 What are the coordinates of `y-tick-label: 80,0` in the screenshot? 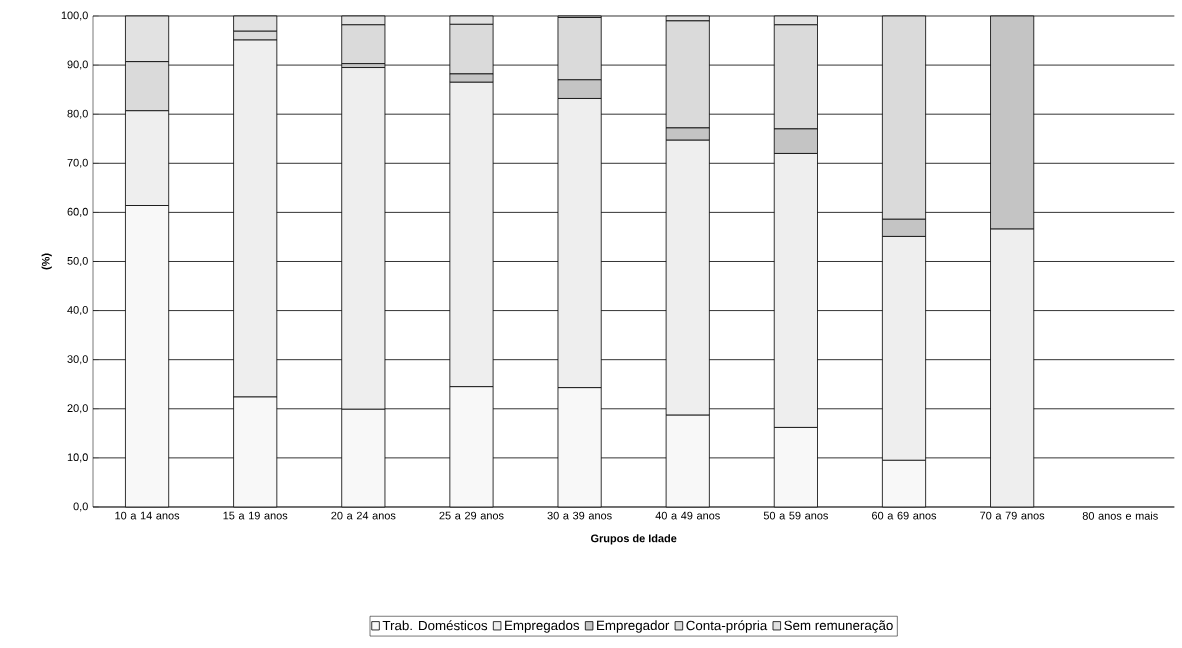 It's located at (77, 114).